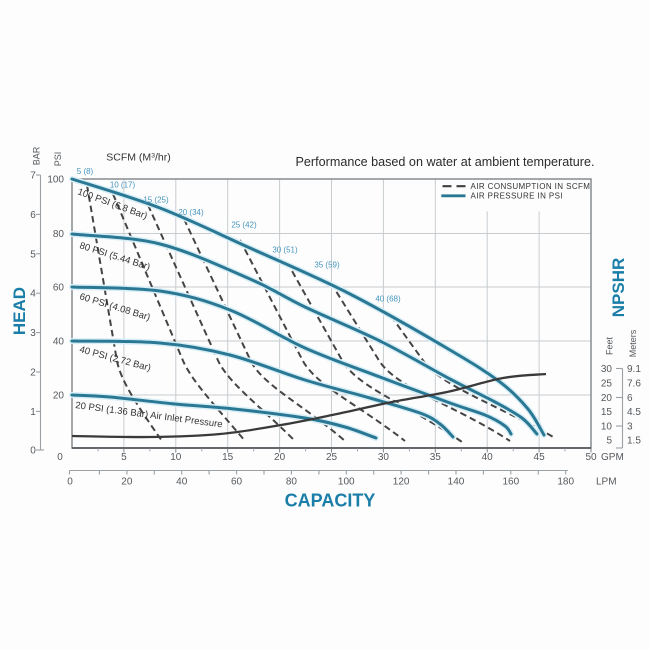 The width and height of the screenshot is (650, 655). What do you see at coordinates (33, 373) in the screenshot?
I see `svg-text: 2` at bounding box center [33, 373].